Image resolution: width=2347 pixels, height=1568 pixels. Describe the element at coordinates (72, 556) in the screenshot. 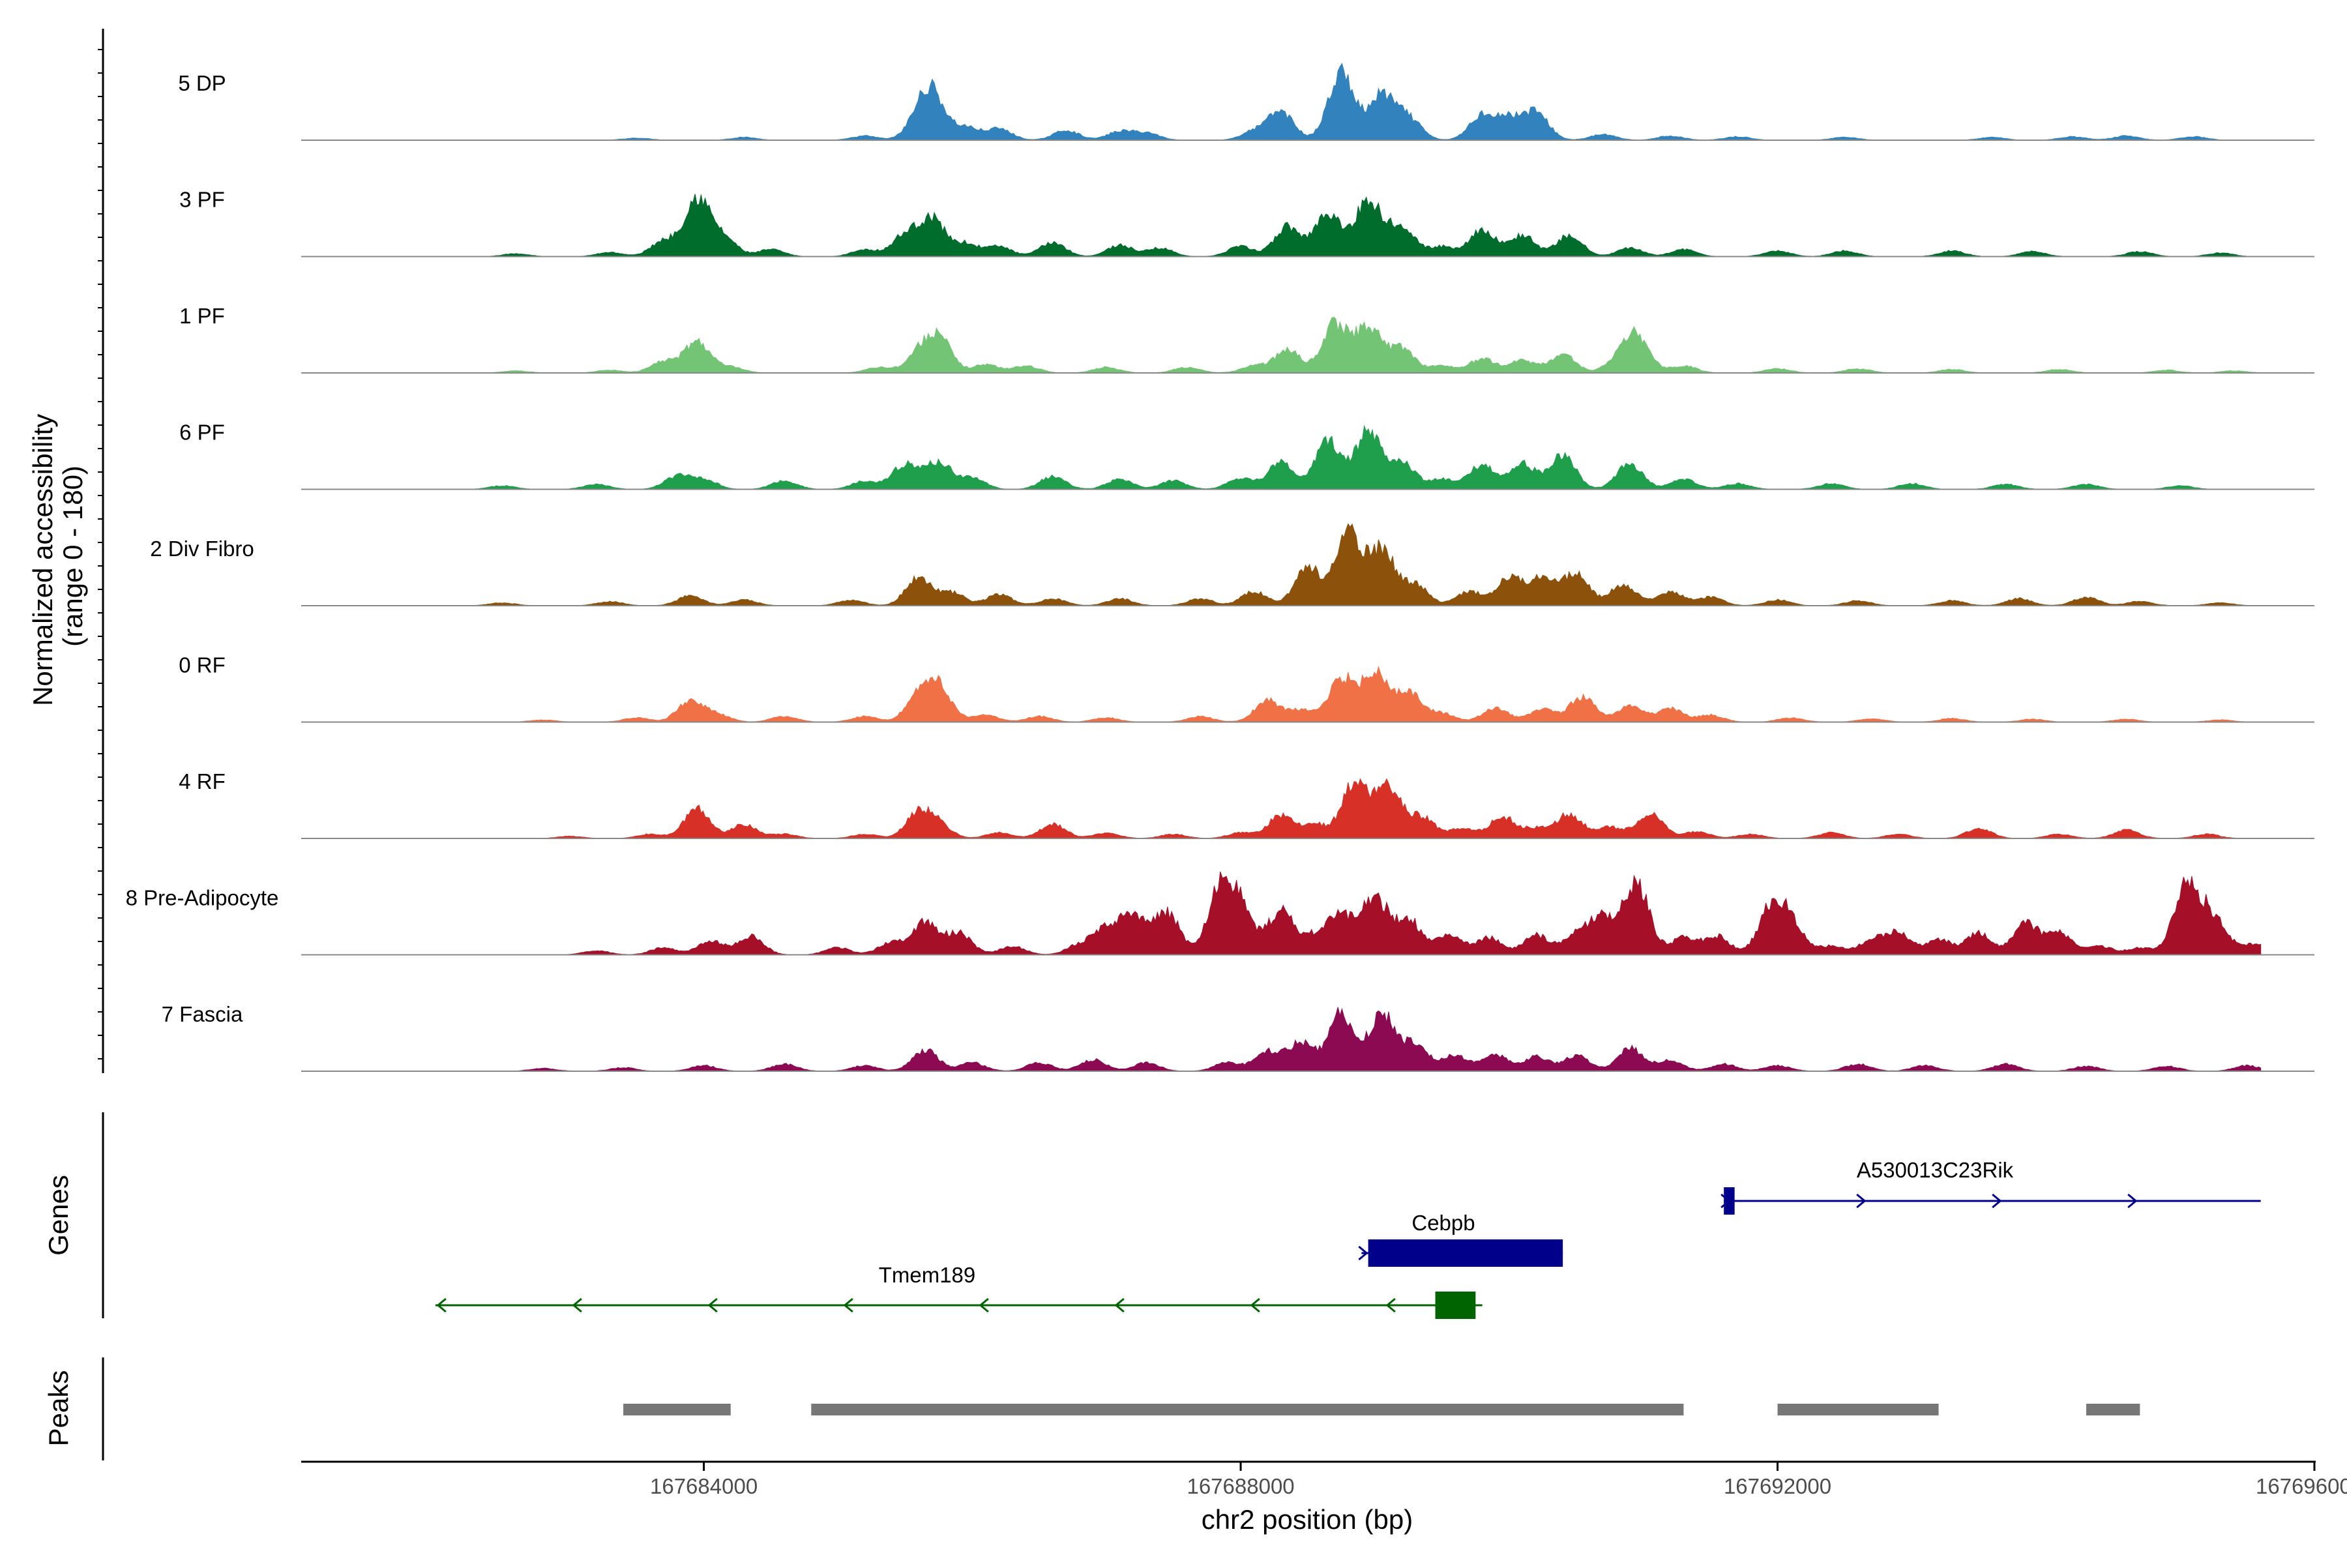

I see `y-axis-label-line2: (range 0 - 180)` at that location.